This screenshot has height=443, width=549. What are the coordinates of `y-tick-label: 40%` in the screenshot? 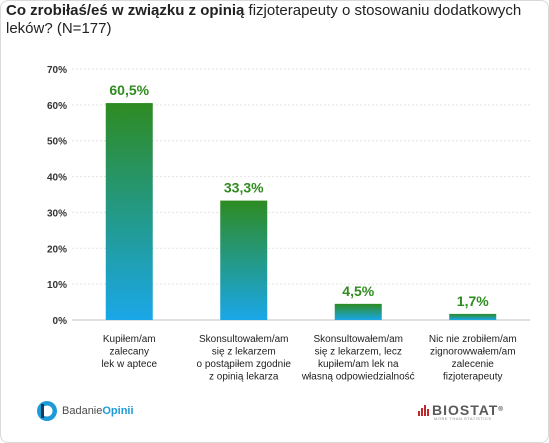 It's located at (57, 178).